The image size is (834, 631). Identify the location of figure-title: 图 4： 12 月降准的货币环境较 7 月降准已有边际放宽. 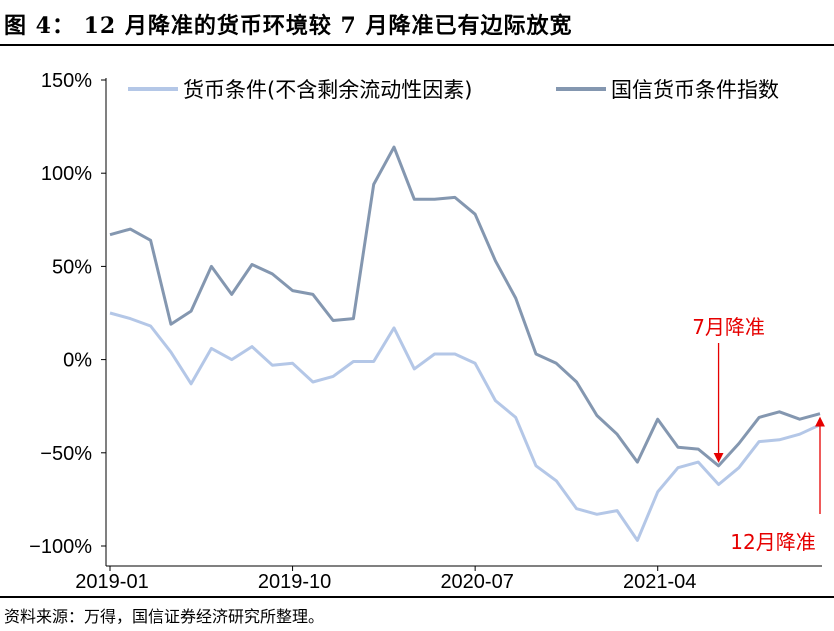
(288, 26).